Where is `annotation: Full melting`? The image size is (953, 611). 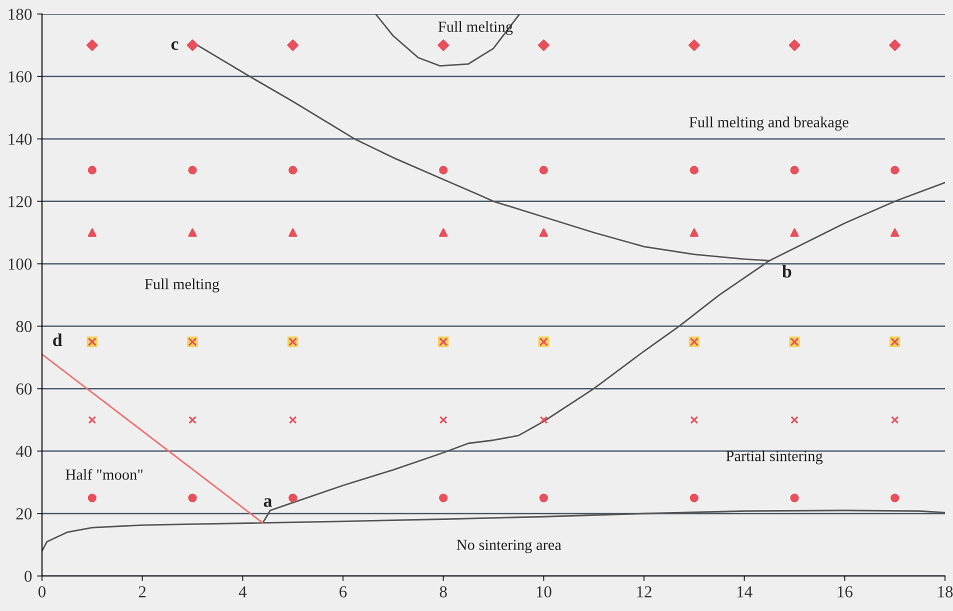
annotation: Full melting is located at coordinates (182, 285).